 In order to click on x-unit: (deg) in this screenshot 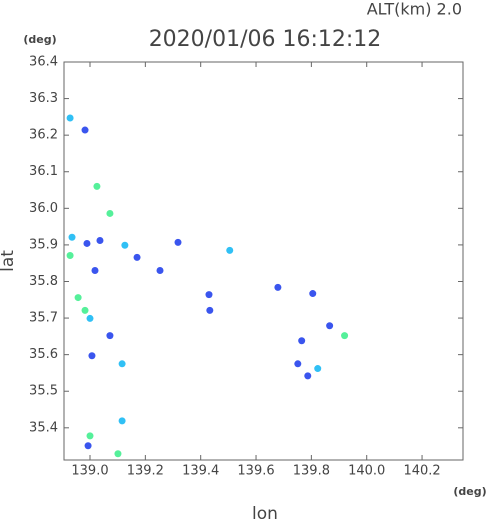, I will do `click(469, 491)`.